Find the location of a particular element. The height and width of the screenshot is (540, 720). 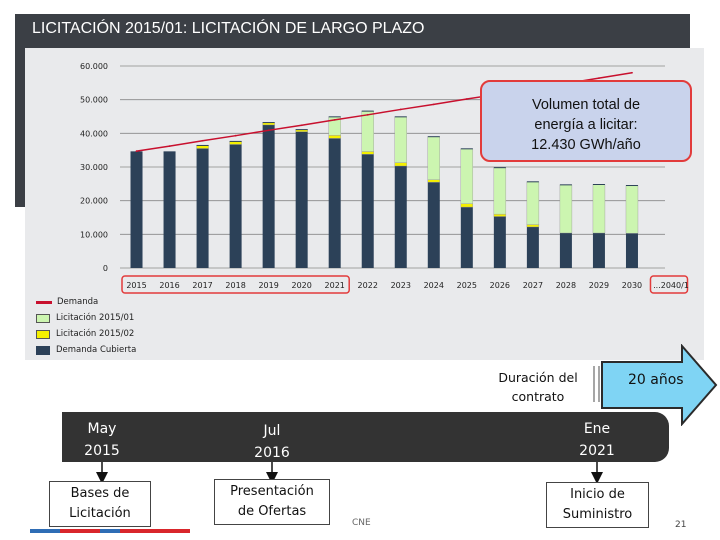

y-tick-label: 50.000 is located at coordinates (94, 100).